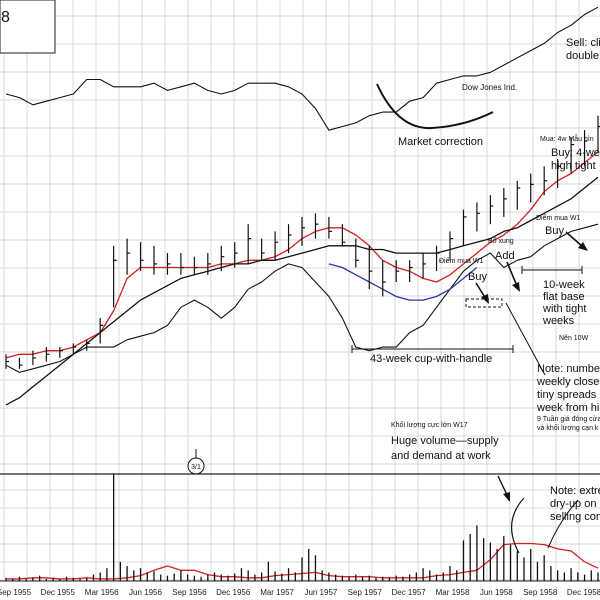 The height and width of the screenshot is (600, 600). What do you see at coordinates (563, 524) in the screenshot?
I see `note-volume-arc` at bounding box center [563, 524].